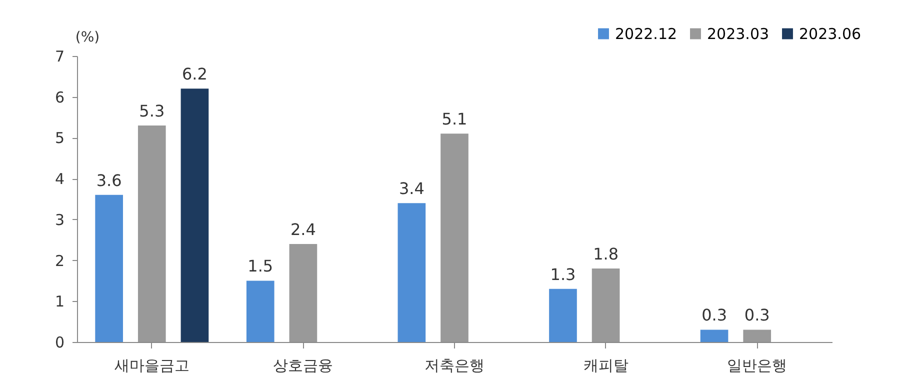 This screenshot has width=922, height=383. Describe the element at coordinates (59, 301) in the screenshot. I see `y-tick-label: 1` at that location.